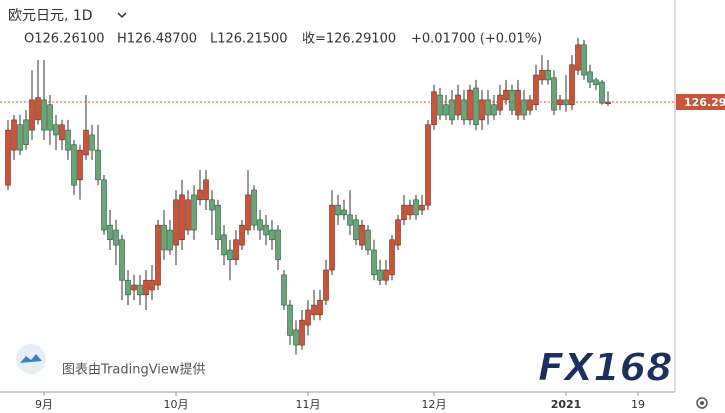  I want to click on tradingview-logo, so click(31, 359).